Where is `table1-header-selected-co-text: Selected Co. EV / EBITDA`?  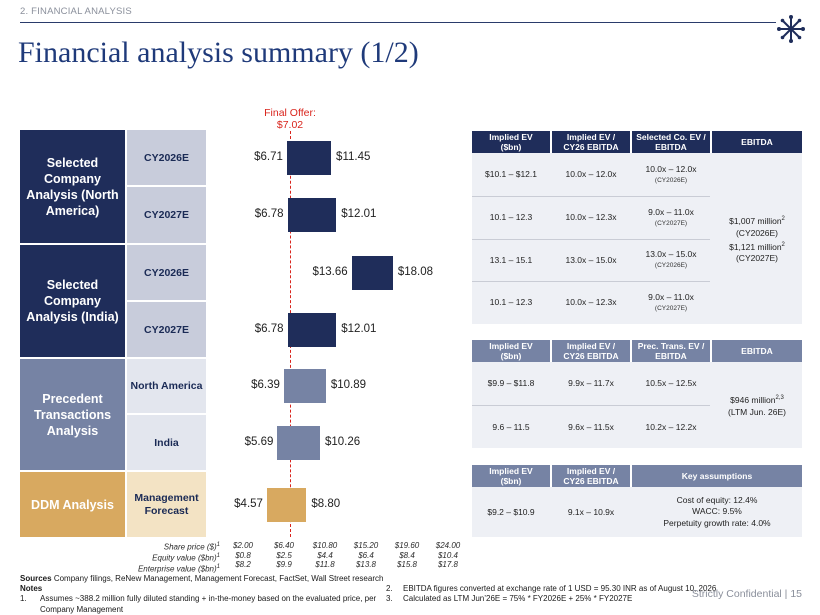 table1-header-selected-co-text: Selected Co. EV / EBITDA is located at coordinates (671, 142).